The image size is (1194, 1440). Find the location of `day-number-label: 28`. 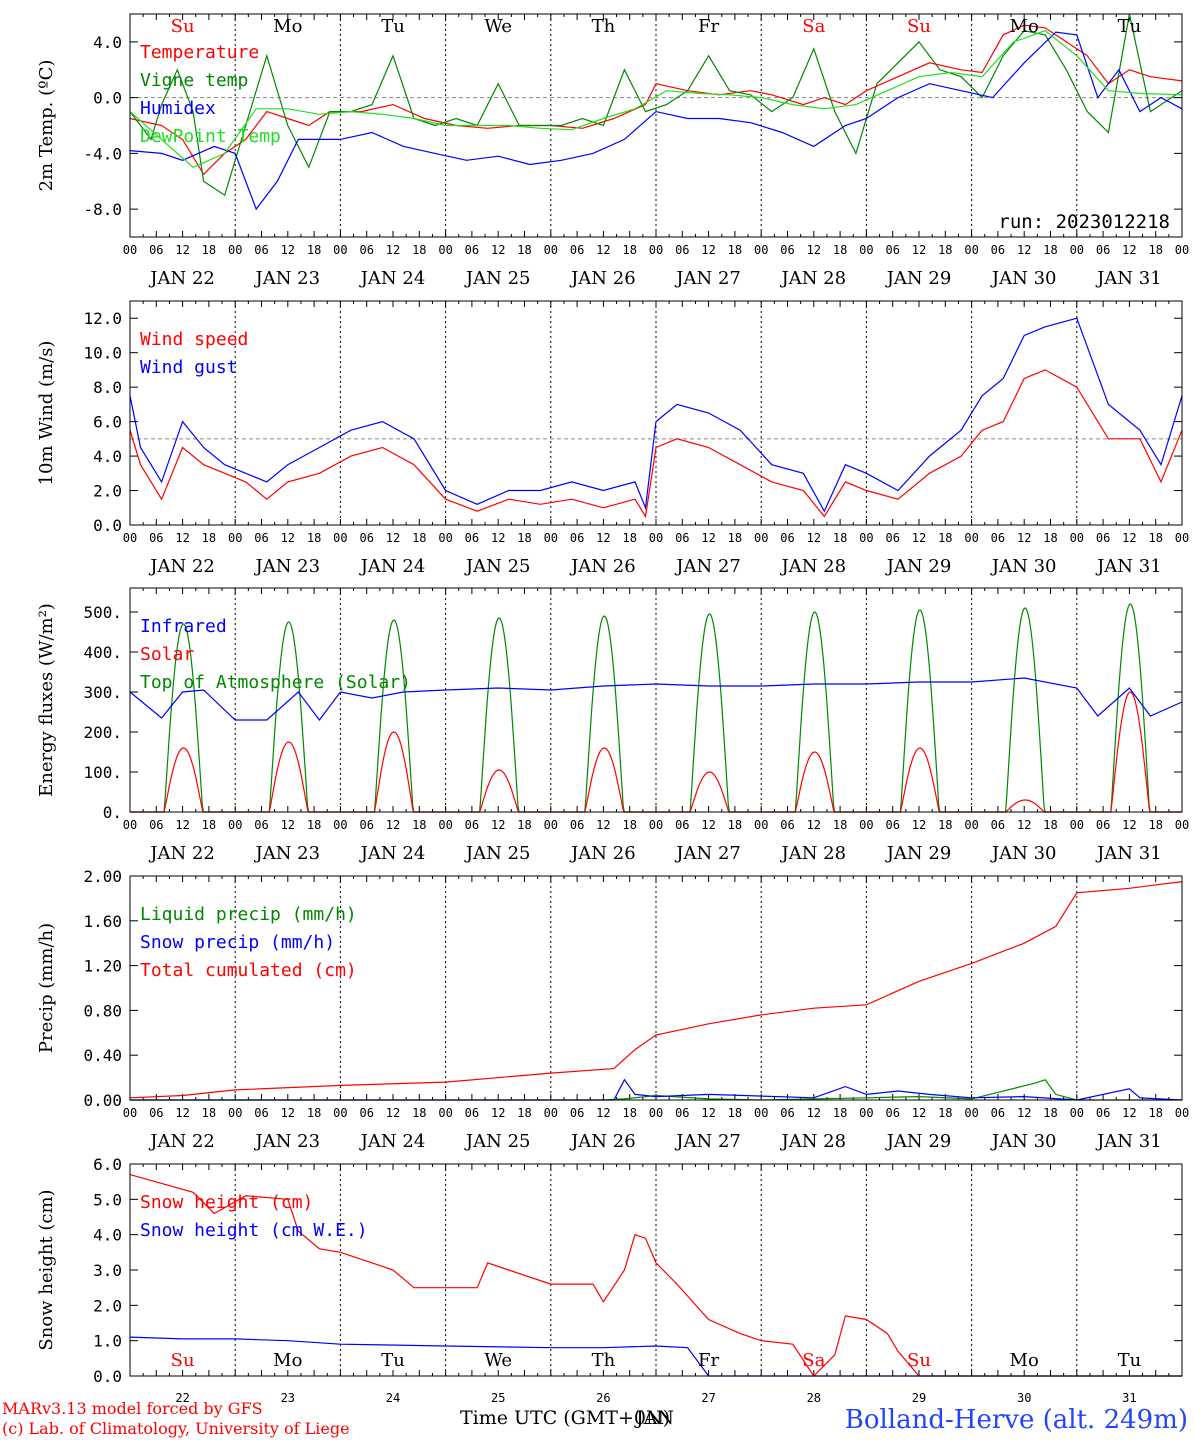

day-number-label: 28 is located at coordinates (814, 1398).